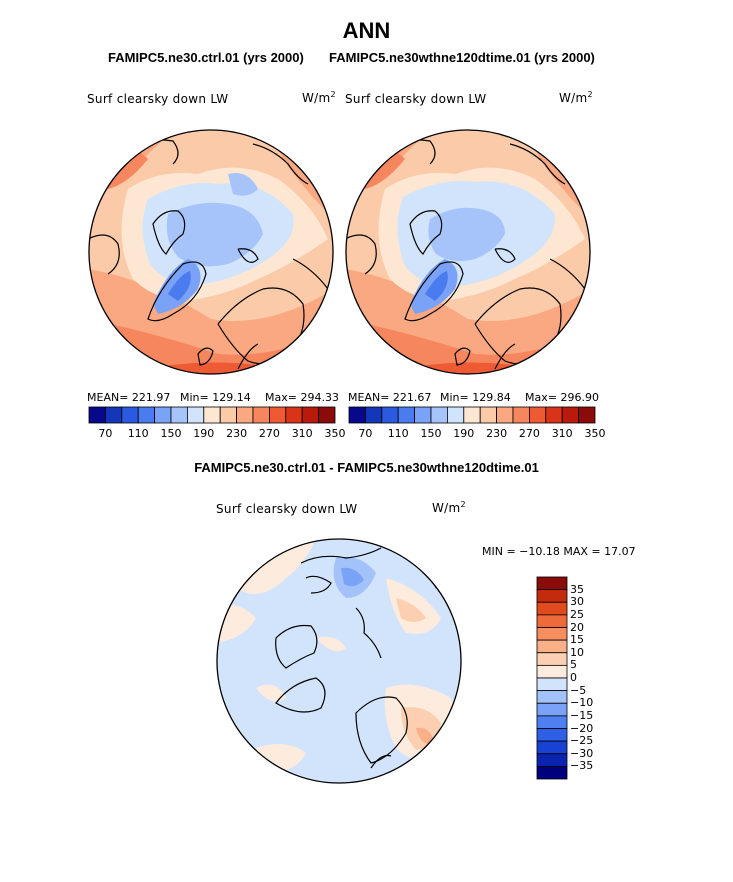 Image resolution: width=733 pixels, height=882 pixels. I want to click on left-colorbar-ticks: 70 110 150 190 230 270 310 350, so click(217, 434).